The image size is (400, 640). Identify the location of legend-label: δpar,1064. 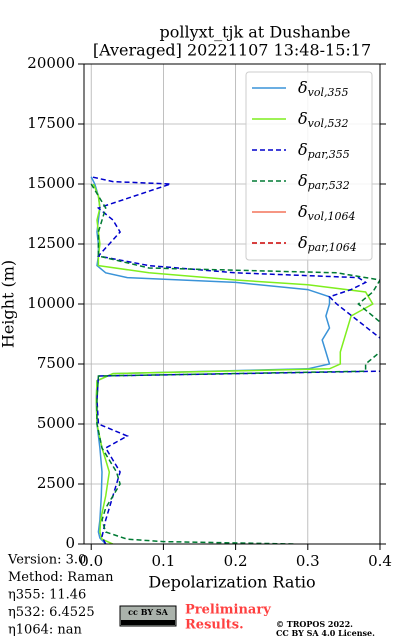
(327, 244).